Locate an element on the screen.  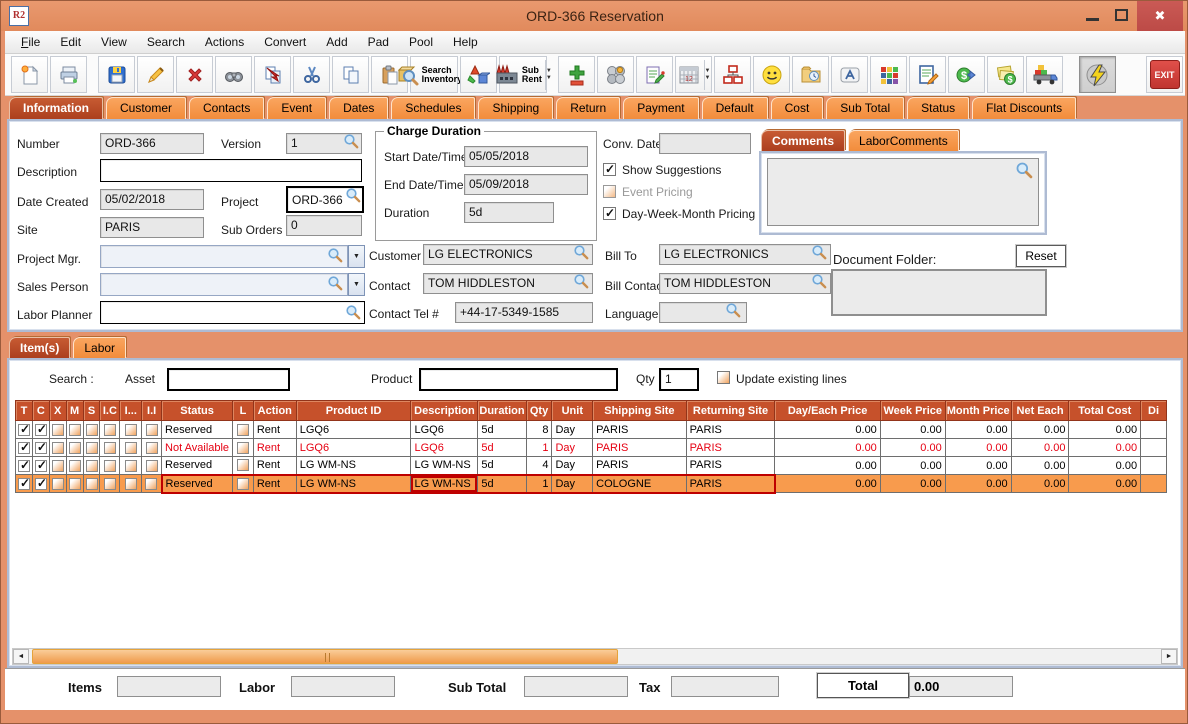
crew-button is located at coordinates (771, 74).